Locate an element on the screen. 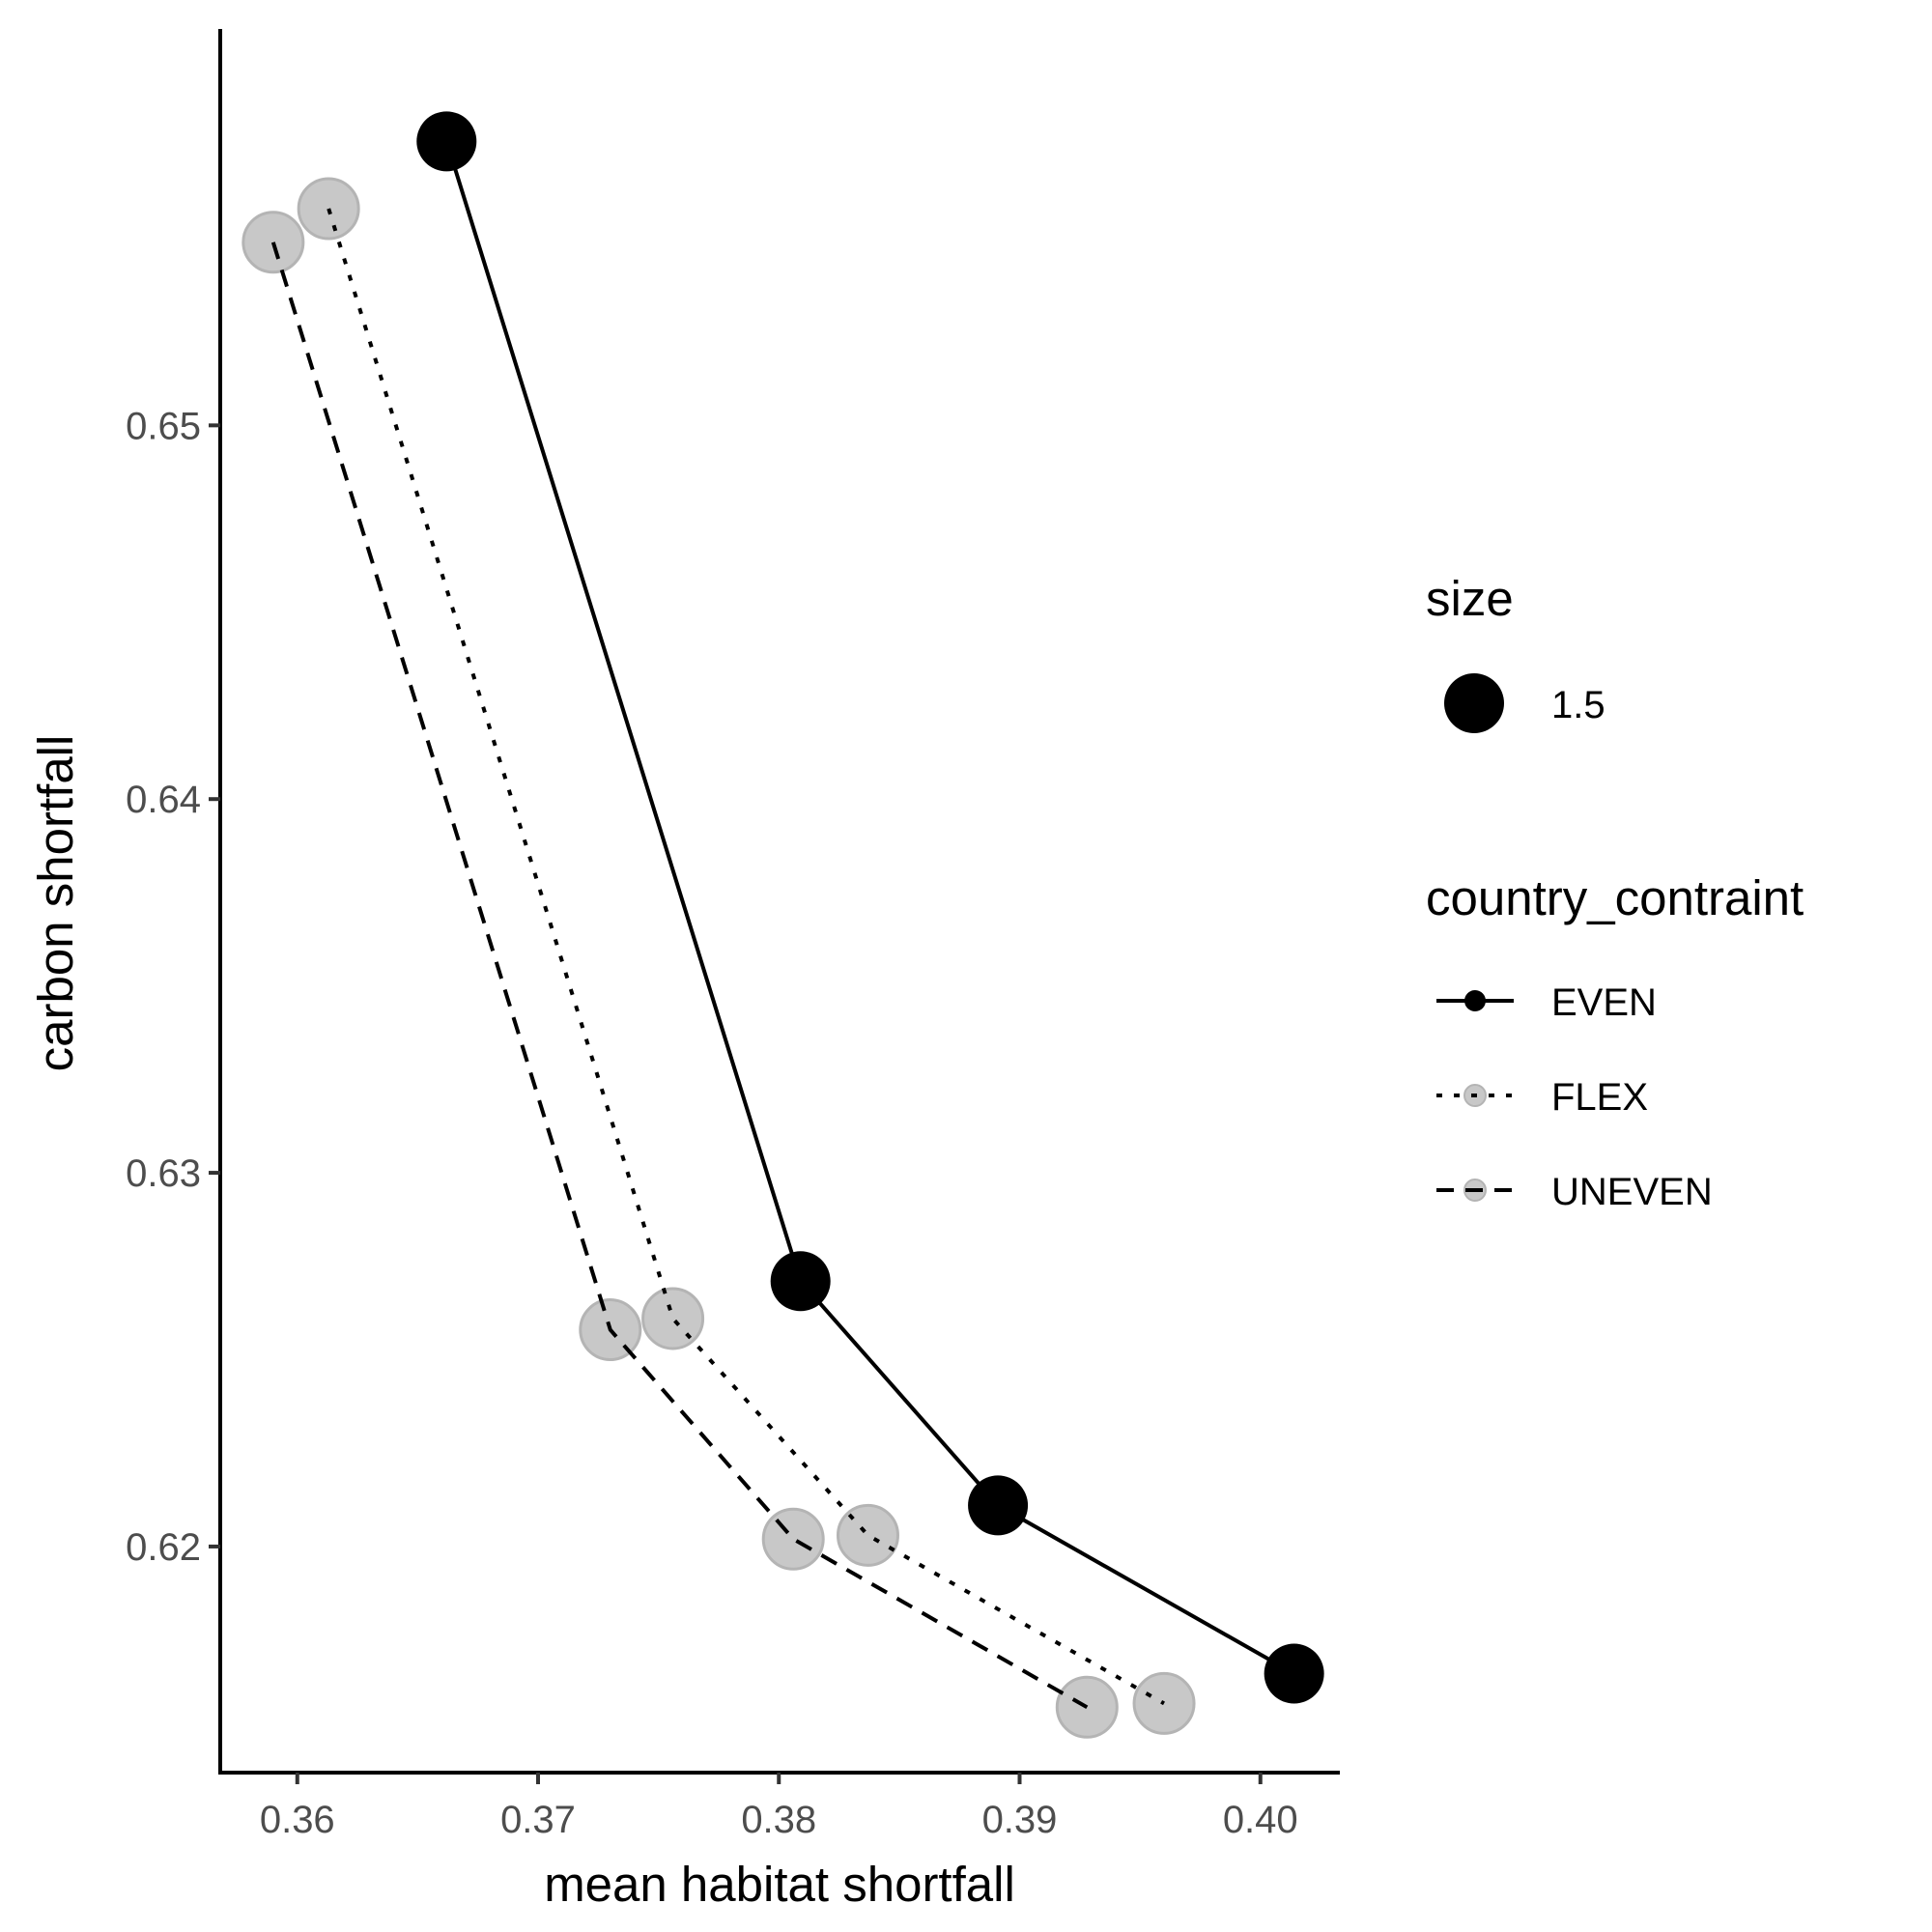 This screenshot has width=1932, height=1932. legend-items: EVEN FLEX UNEVEN is located at coordinates (1574, 1097).